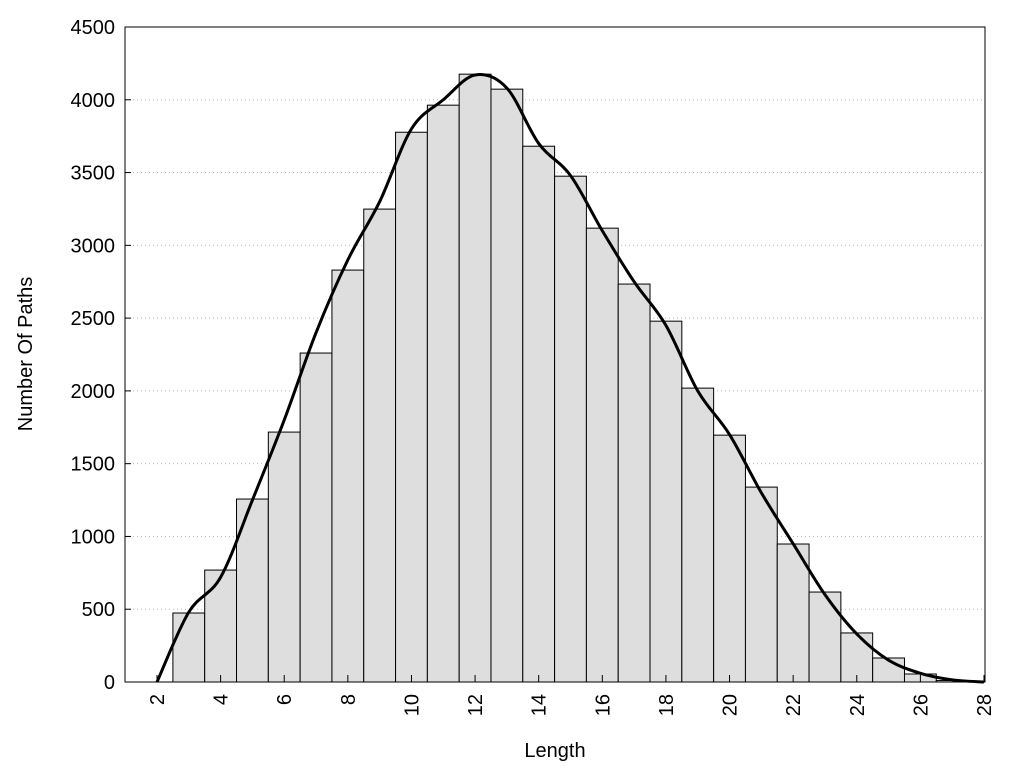  I want to click on x-tick-label: 14, so click(540, 705).